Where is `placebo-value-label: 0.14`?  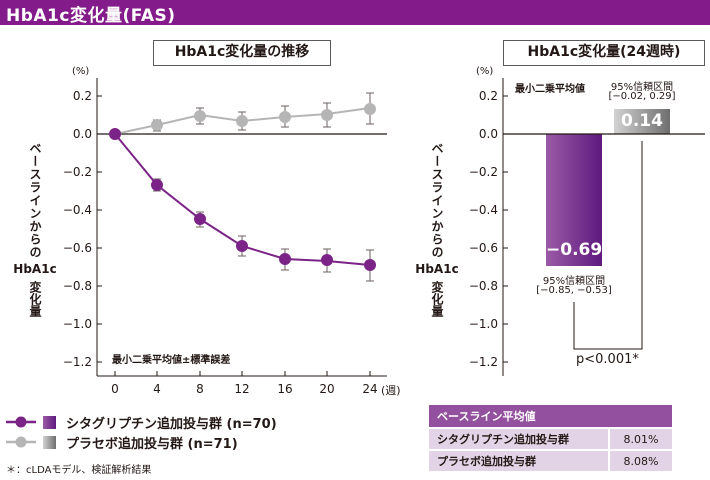 placebo-value-label: 0.14 is located at coordinates (642, 121).